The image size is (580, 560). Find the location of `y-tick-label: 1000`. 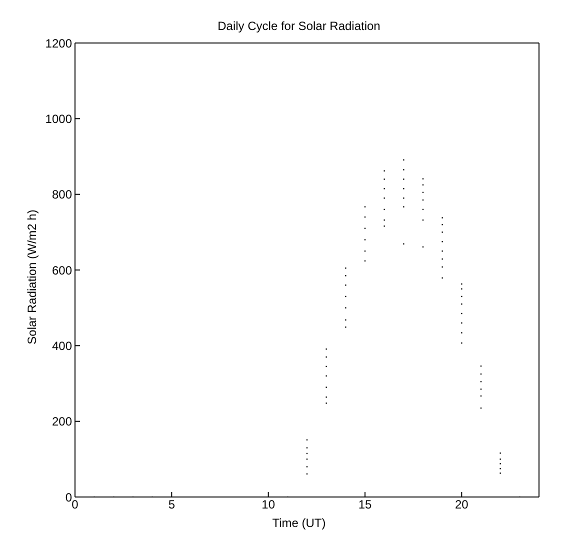

y-tick-label: 1000 is located at coordinates (58, 119).